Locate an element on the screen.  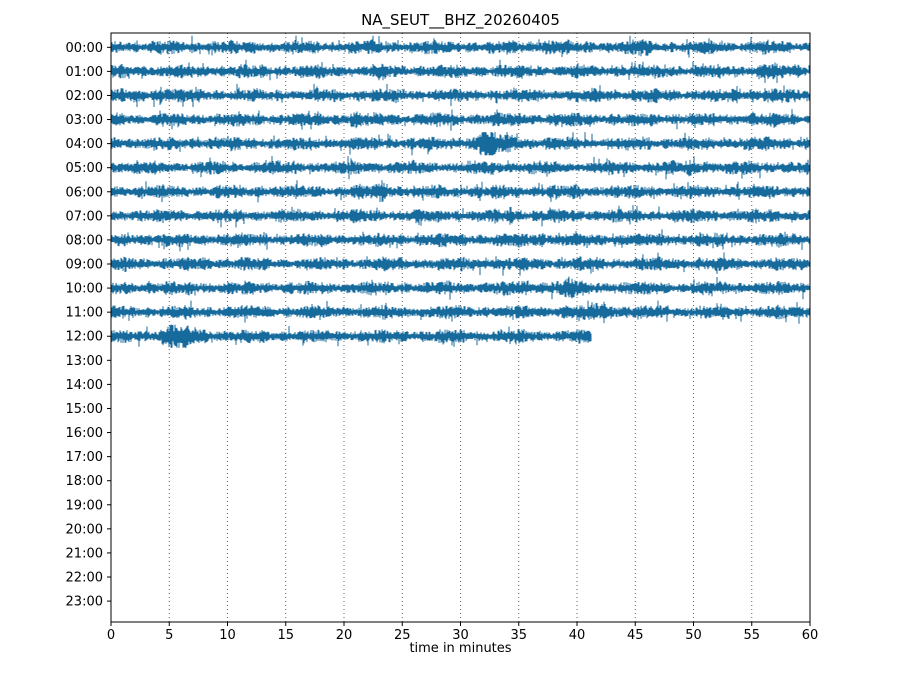
y-tick-label: 20:00 is located at coordinates (84, 529).